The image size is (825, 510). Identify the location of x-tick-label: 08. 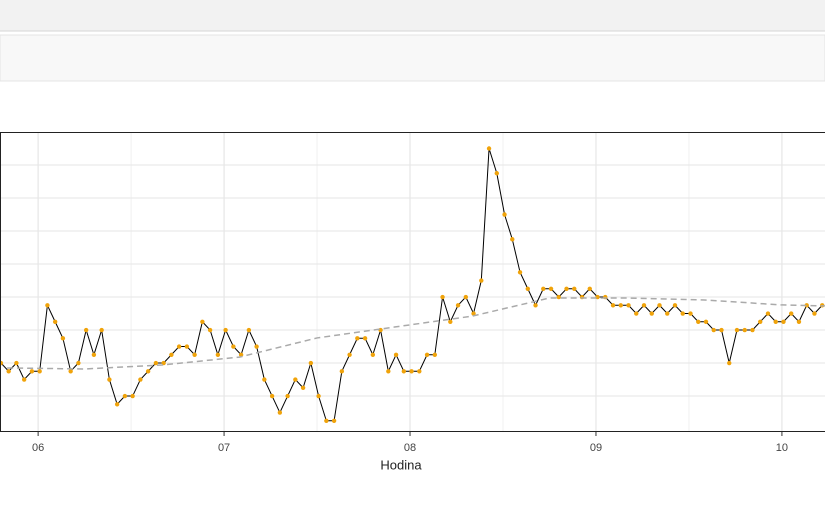
(410, 448).